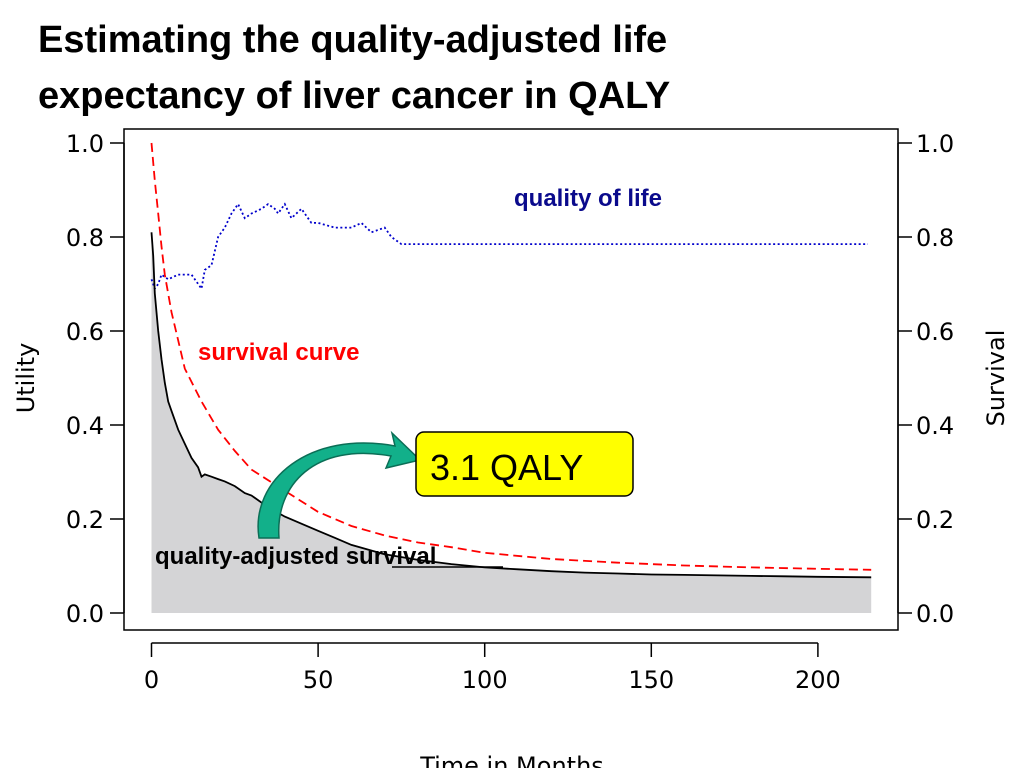  Describe the element at coordinates (506, 467) in the screenshot. I see `qaly-callout-text: 3.1 QALY` at that location.